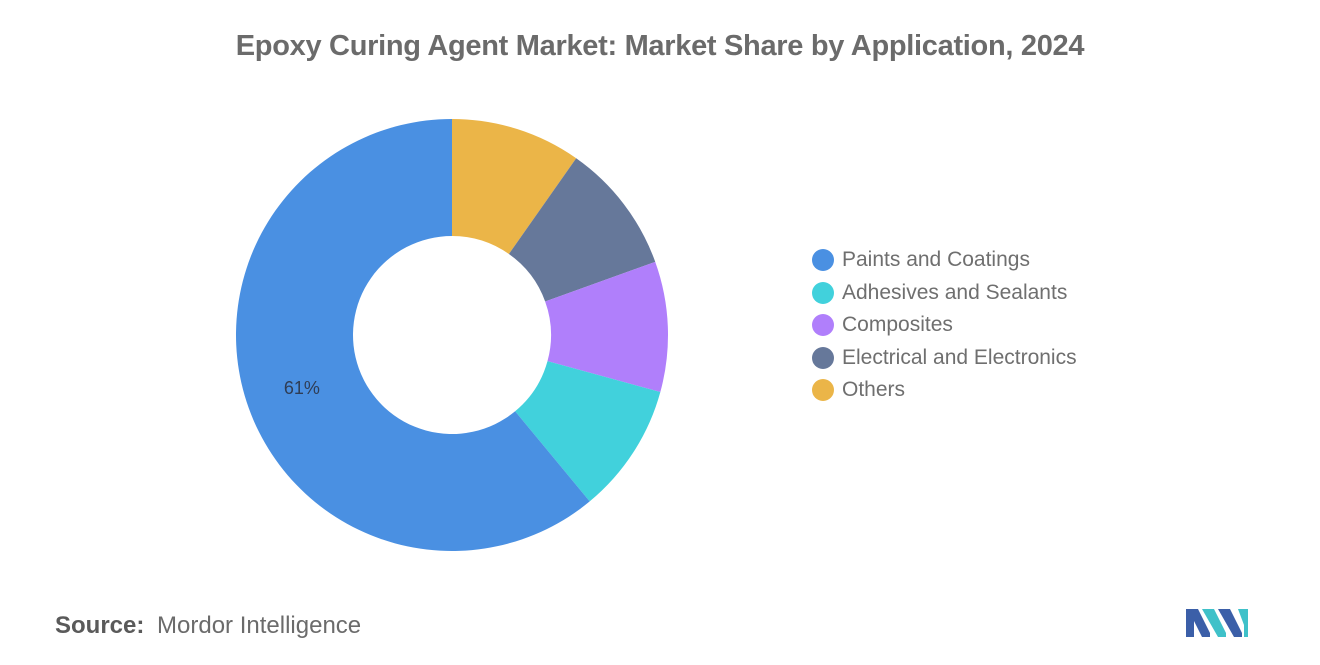  What do you see at coordinates (944, 390) in the screenshot?
I see `legend-item: Others` at bounding box center [944, 390].